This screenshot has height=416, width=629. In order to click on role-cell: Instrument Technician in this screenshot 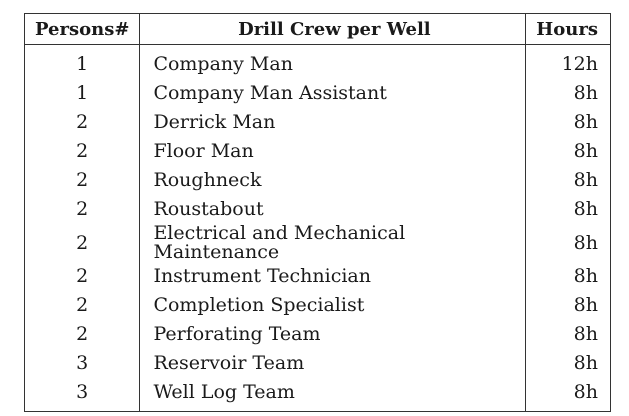, I will do `click(333, 276)`.